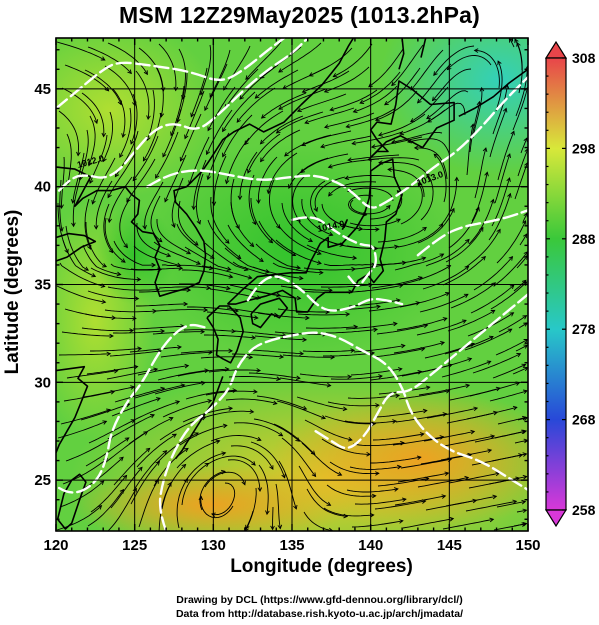  What do you see at coordinates (12, 292) in the screenshot?
I see `y-axis-label: Latitude (degrees)` at bounding box center [12, 292].